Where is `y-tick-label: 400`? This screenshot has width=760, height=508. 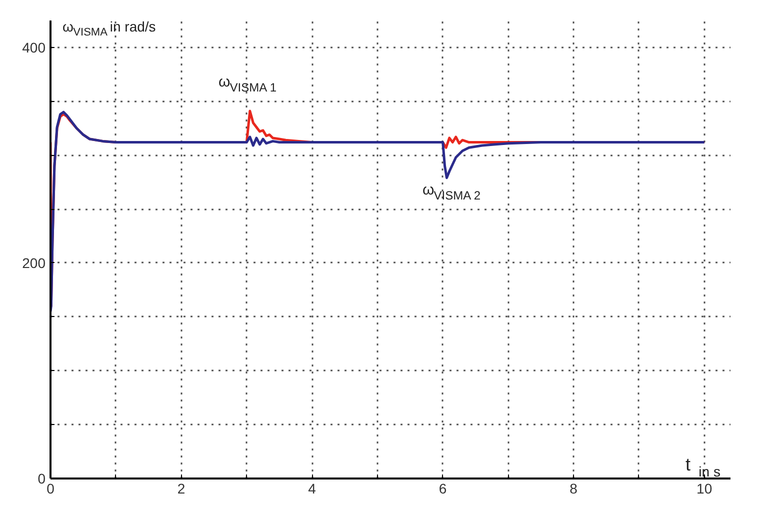
y-tick-label: 400 is located at coordinates (34, 47).